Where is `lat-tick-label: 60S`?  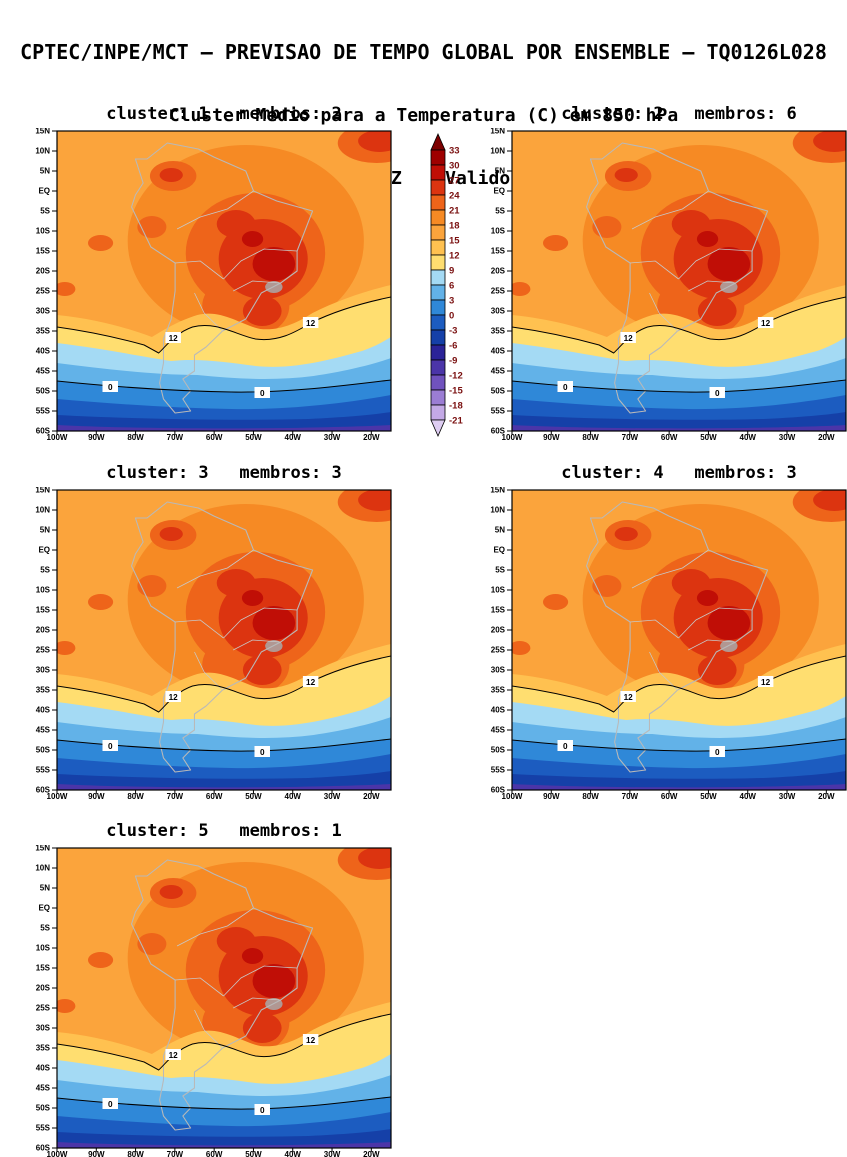 lat-tick-label: 60S is located at coordinates (43, 1148).